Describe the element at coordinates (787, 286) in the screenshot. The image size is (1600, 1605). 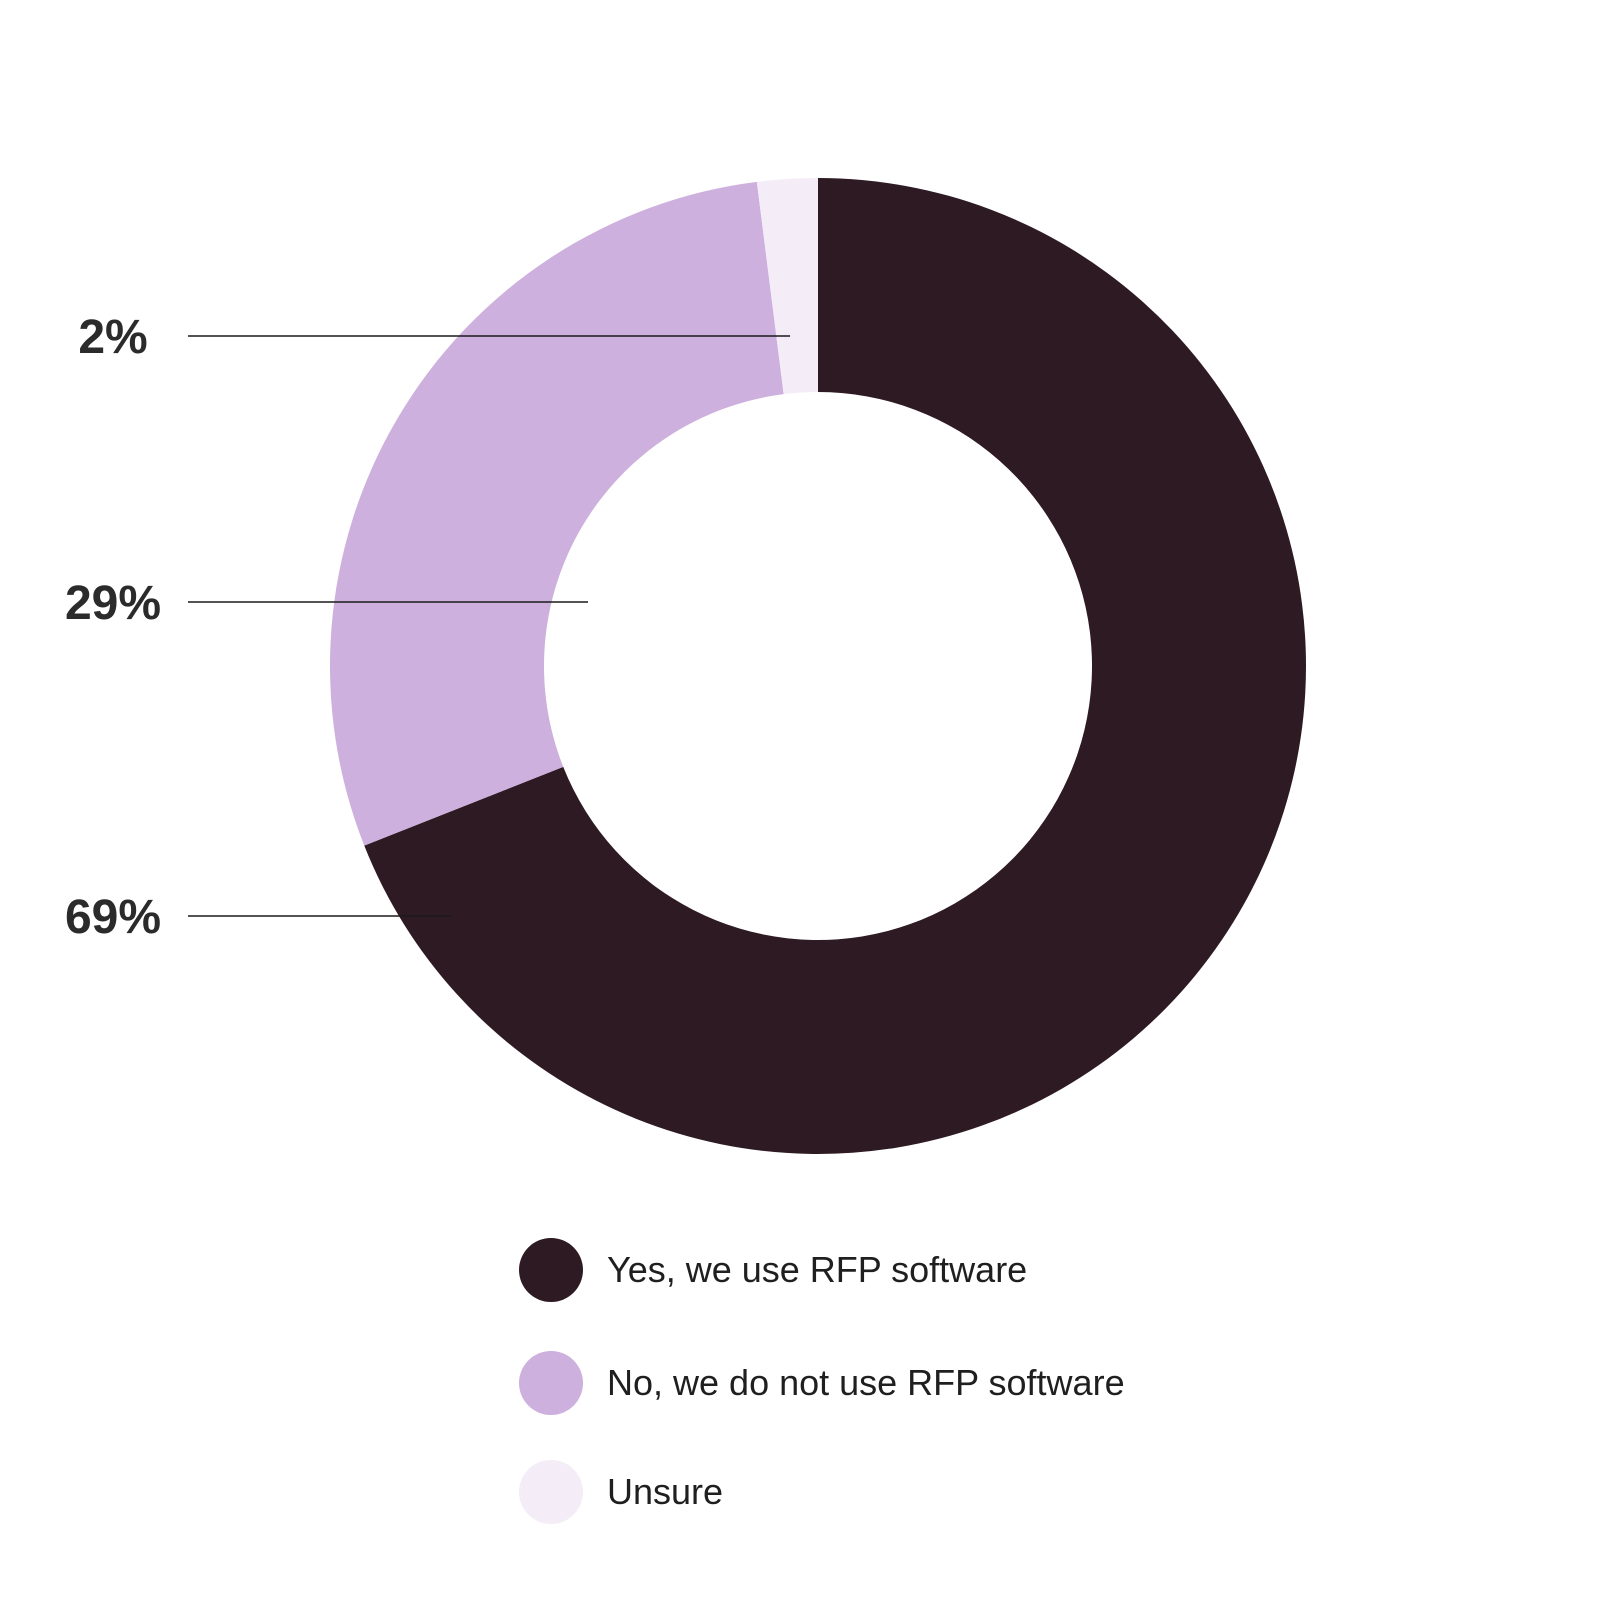
I see `slice-unsure` at that location.